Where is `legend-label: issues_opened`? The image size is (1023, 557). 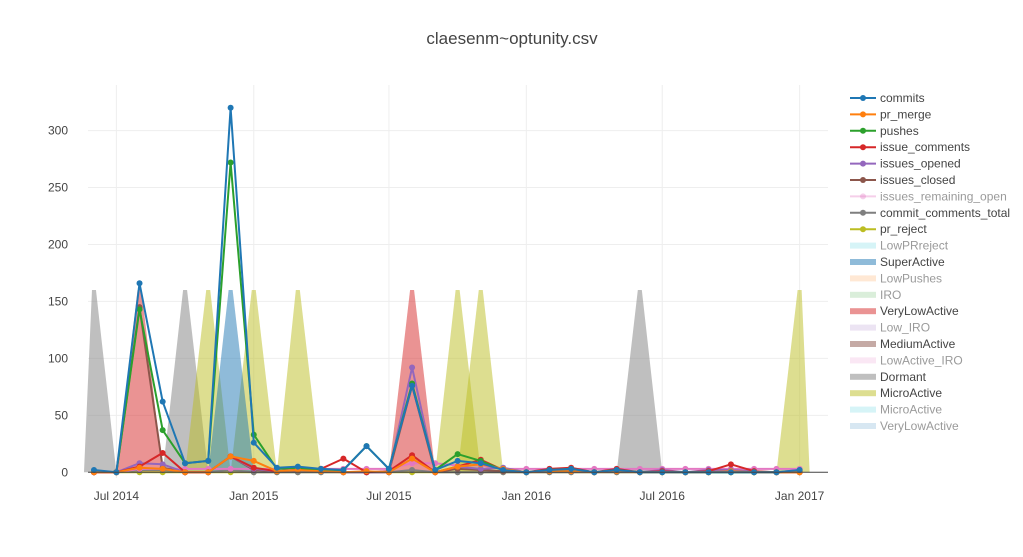
legend-label: issues_opened is located at coordinates (920, 164).